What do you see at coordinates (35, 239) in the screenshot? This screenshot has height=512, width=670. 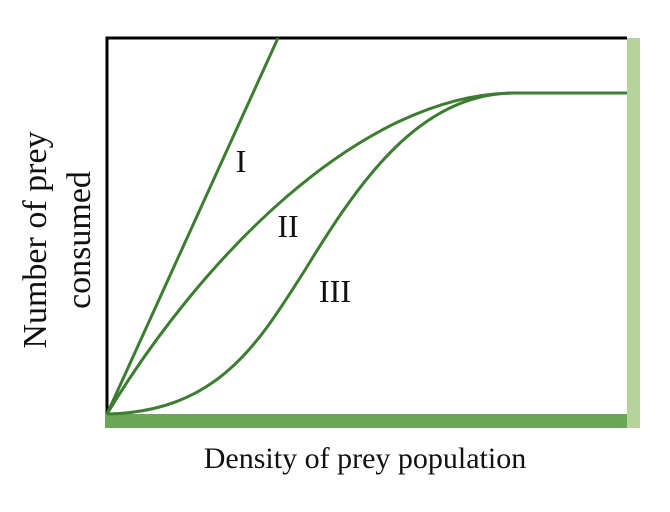 I see `y-axis-label: Number of prey` at bounding box center [35, 239].